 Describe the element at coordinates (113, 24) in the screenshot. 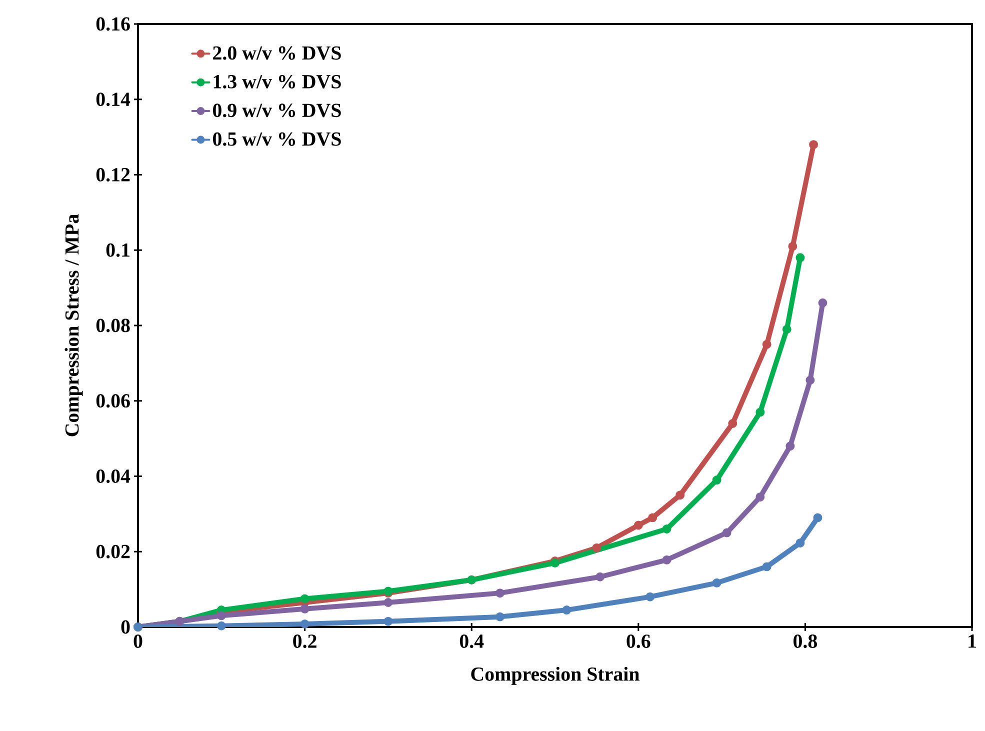

I see `y-tick-label: 0.16` at that location.